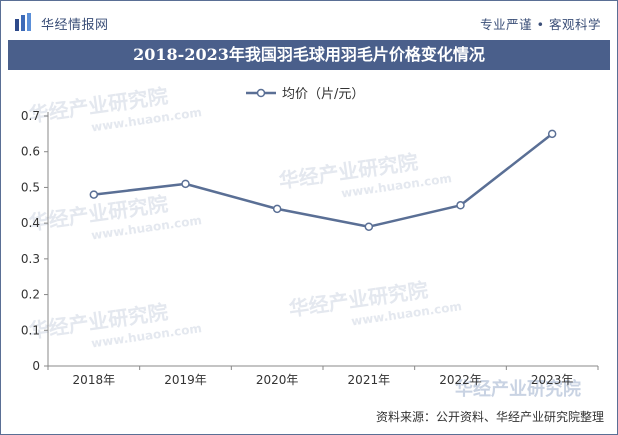 This screenshot has width=618, height=435. Describe the element at coordinates (277, 380) in the screenshot. I see `x-tick-label: 2020年` at that location.